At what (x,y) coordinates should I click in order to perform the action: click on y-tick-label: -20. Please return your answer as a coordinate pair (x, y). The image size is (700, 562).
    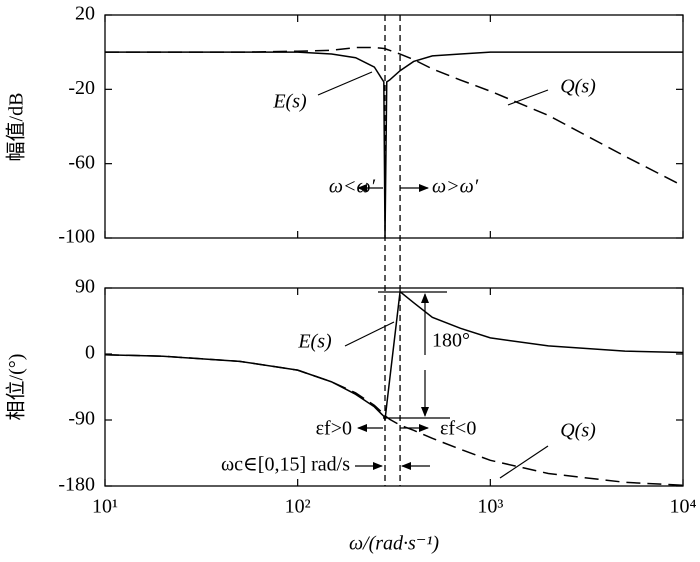
    Looking at the image, I should click on (81, 88).